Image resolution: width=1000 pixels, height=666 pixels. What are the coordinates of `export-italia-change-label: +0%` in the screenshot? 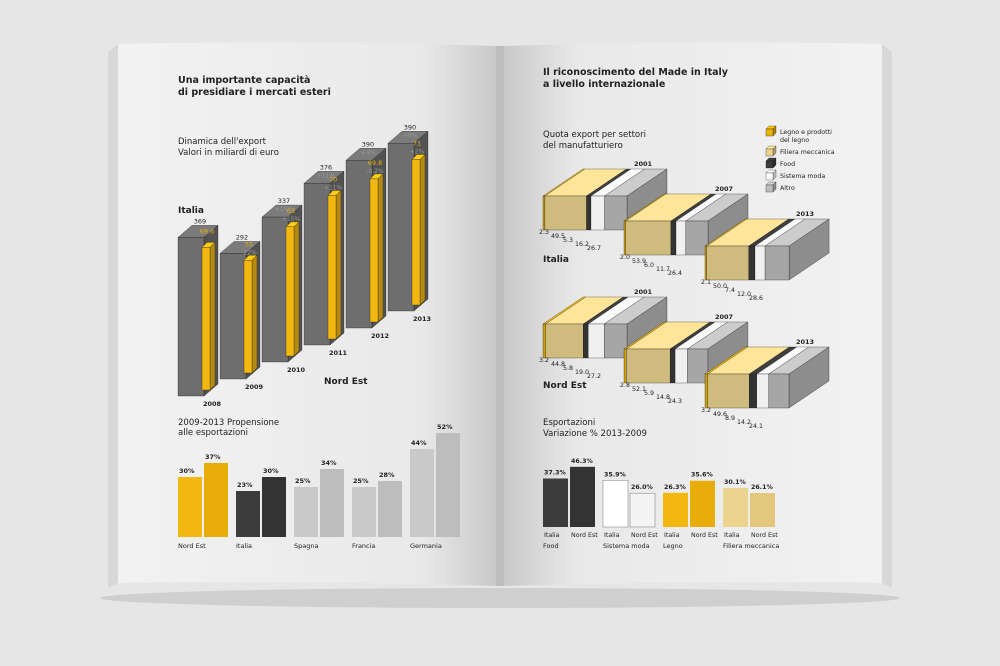 It's located at (410, 135).